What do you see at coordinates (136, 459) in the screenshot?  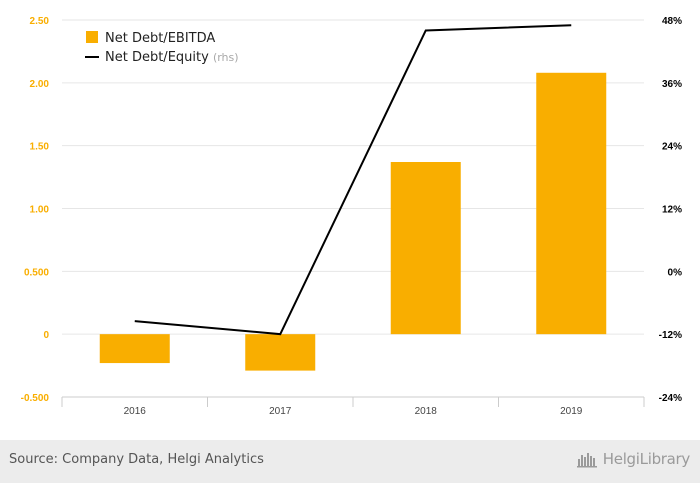 I see `source-text: Source: Company Data, Helgi Analytics` at bounding box center [136, 459].